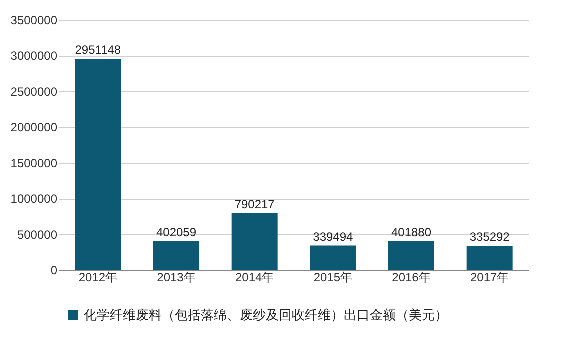 This screenshot has width=574, height=347. Describe the element at coordinates (255, 205) in the screenshot. I see `data-label: 790217` at that location.